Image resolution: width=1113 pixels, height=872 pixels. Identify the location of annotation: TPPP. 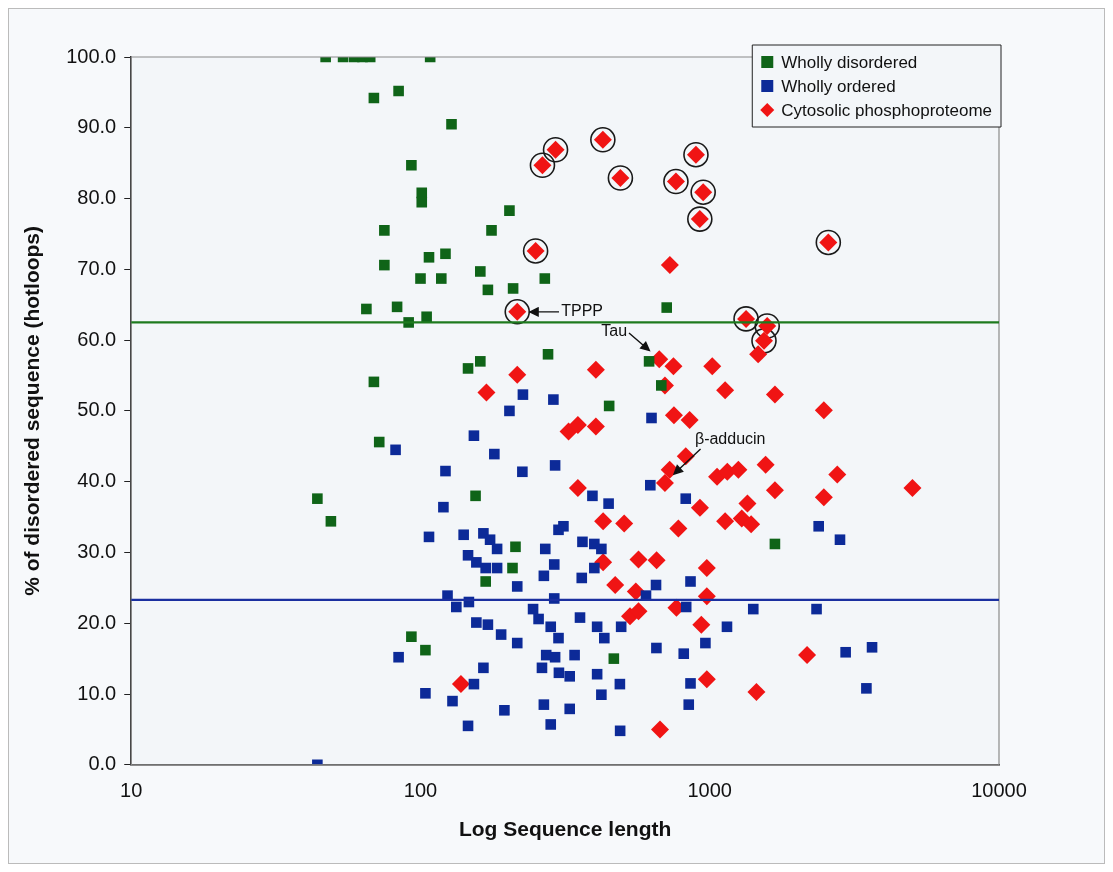
(582, 311).